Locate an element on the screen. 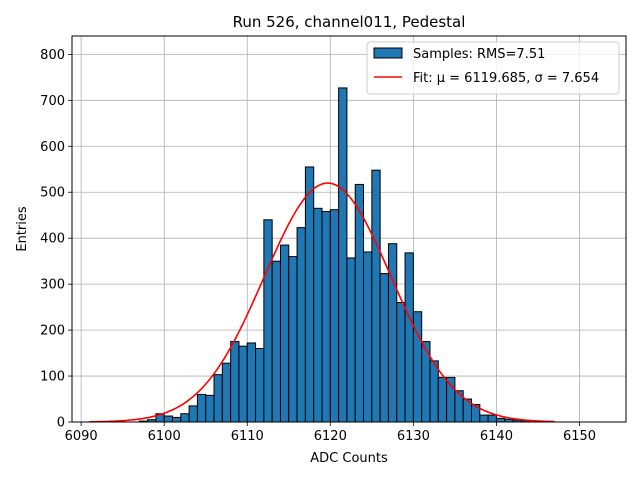 This screenshot has height=480, width=640. y-tick-label: 0 is located at coordinates (61, 423).